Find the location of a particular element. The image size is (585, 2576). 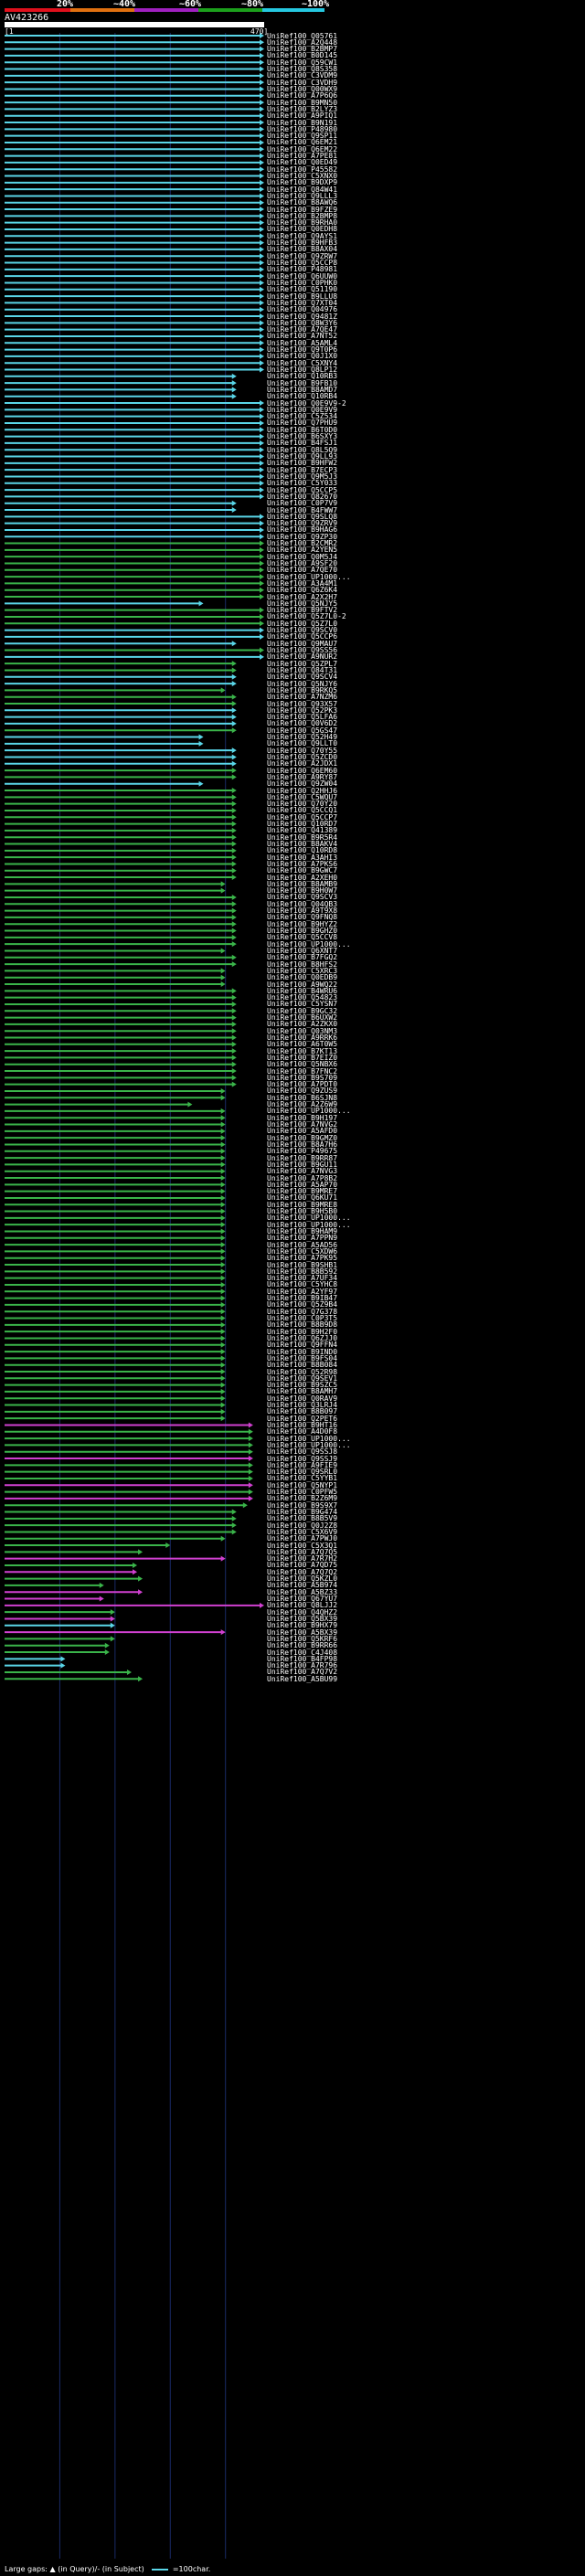

hit-label: UniRef100_B2Z6M9 is located at coordinates (302, 1498).